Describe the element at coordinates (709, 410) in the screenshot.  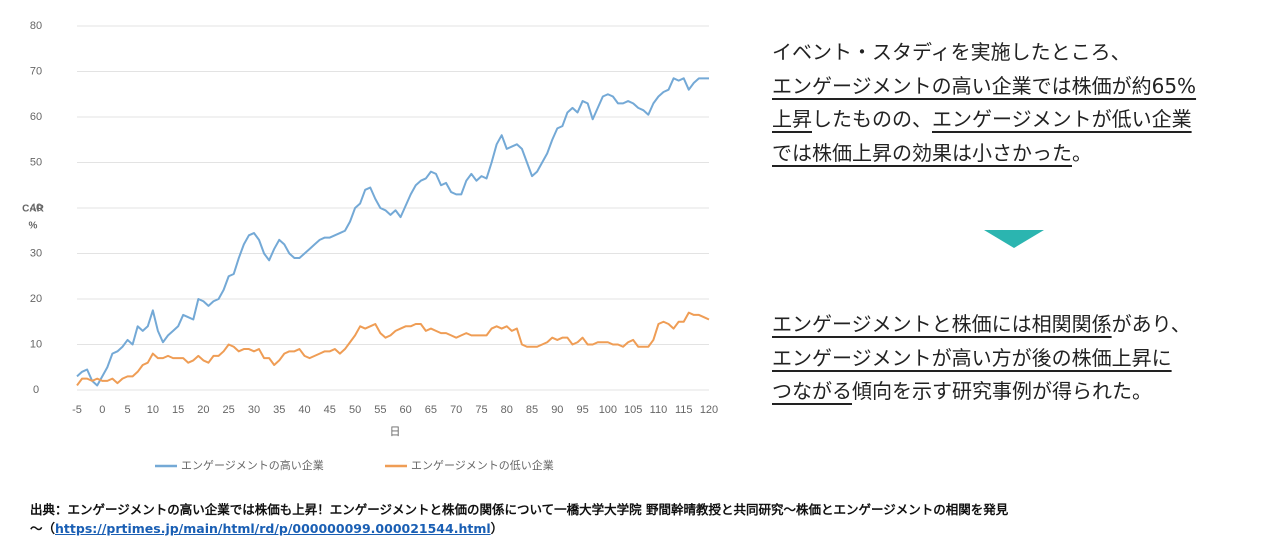
I see `x-tick-label: 120` at that location.